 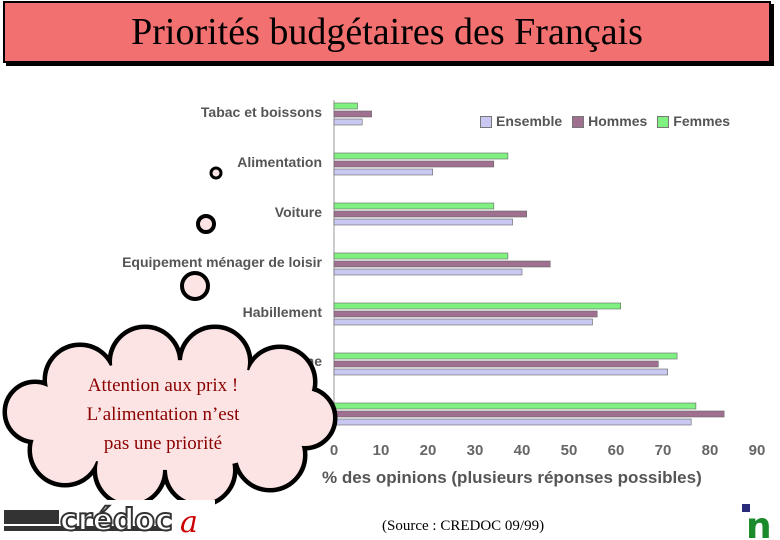 I want to click on x-tick-label: 30, so click(x=475, y=450).